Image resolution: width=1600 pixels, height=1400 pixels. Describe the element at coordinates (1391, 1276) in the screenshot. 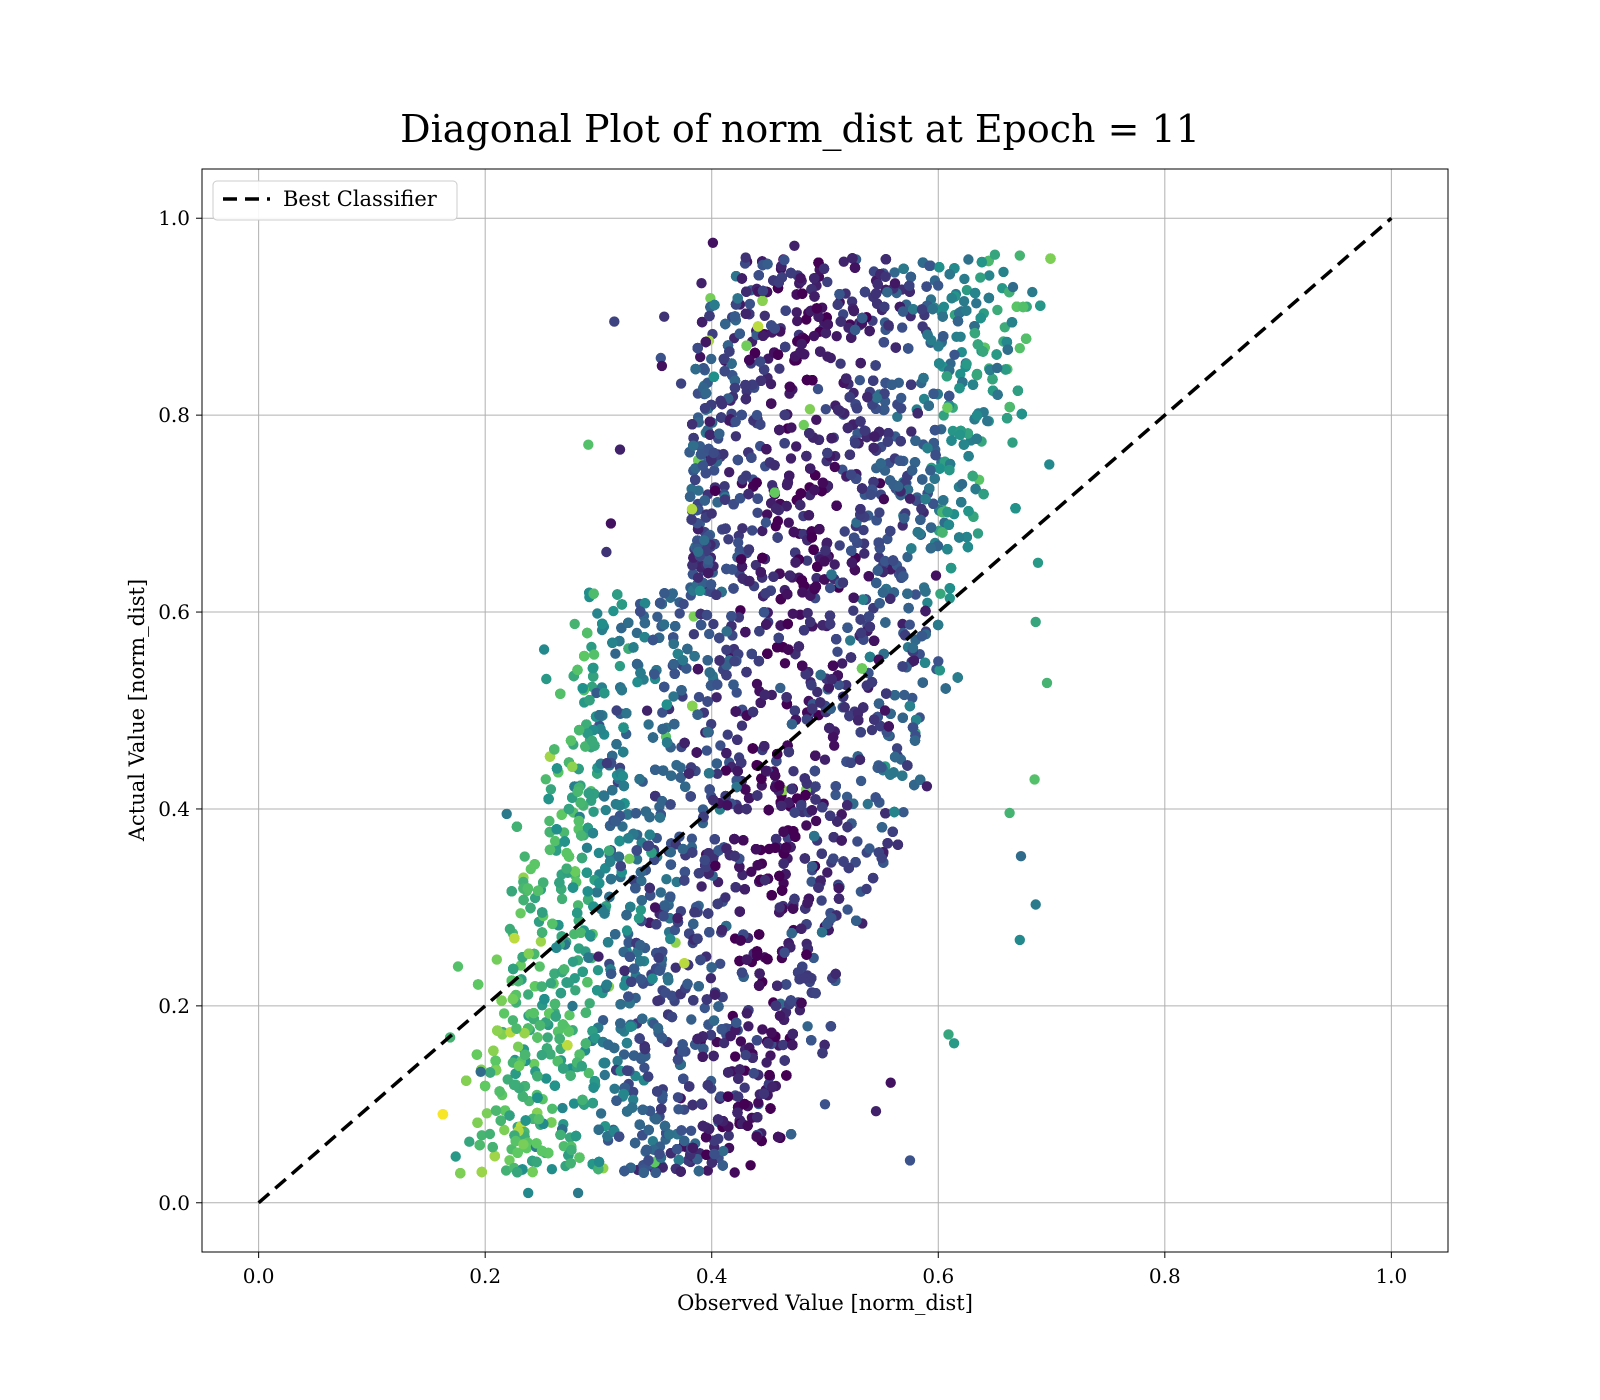

I see `x-tick-label: 1.0` at that location.